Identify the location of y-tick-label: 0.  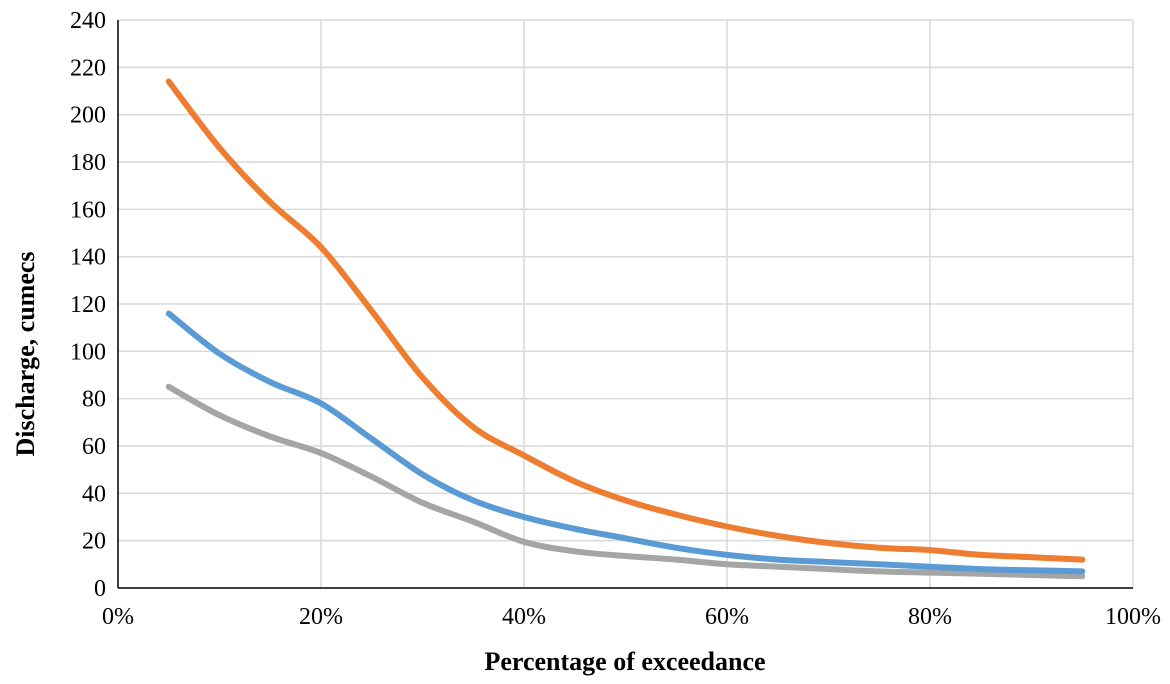
(100, 589).